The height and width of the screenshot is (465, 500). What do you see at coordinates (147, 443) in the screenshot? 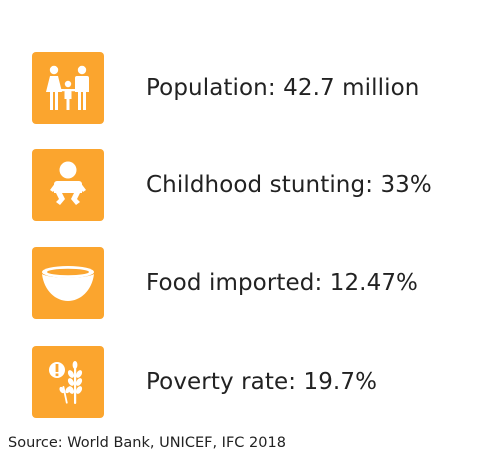
I see `source-note: Source: World Bank, UNICEF, IFC 2018` at bounding box center [147, 443].